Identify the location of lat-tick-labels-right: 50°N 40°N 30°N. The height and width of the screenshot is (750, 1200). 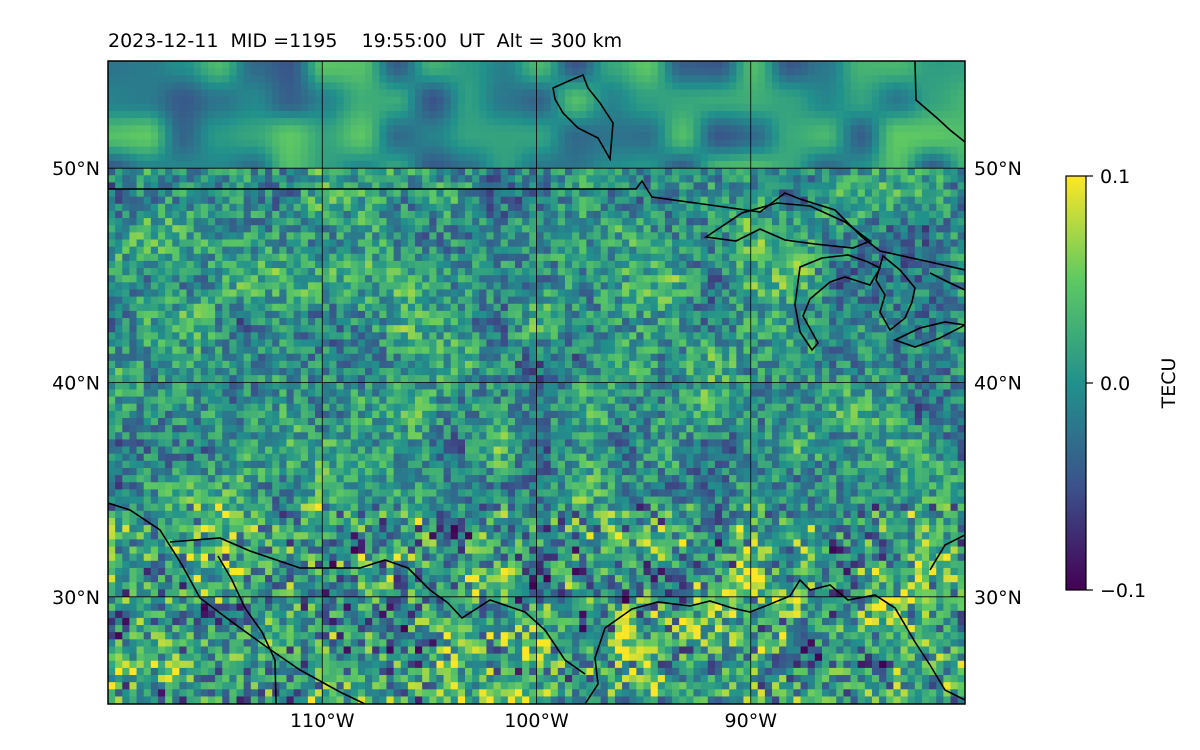
(998, 383).